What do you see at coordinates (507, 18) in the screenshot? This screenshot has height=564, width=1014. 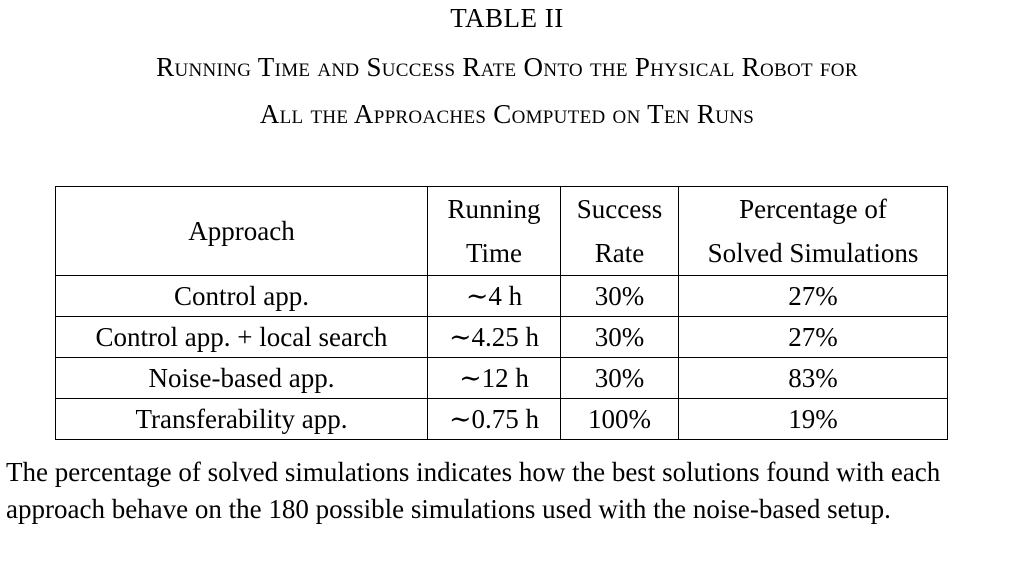 I see `table-label: TABLE II` at bounding box center [507, 18].